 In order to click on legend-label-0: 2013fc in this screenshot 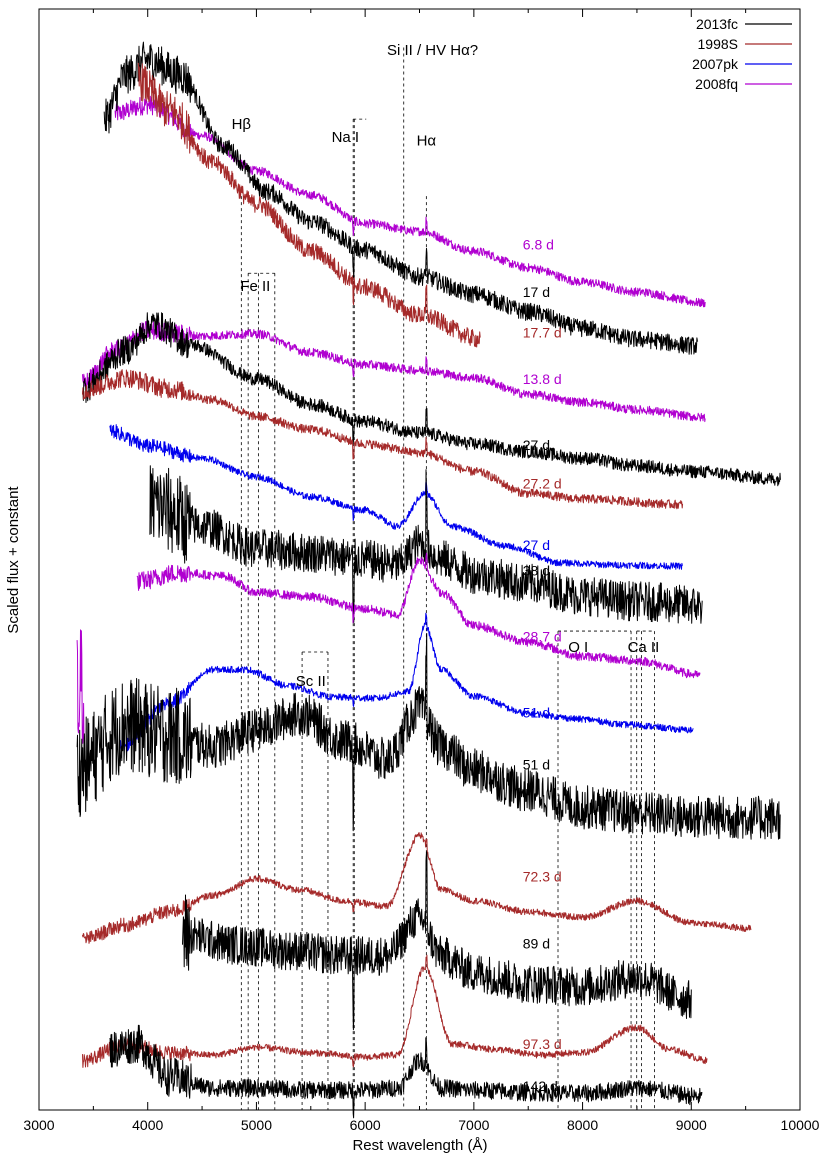, I will do `click(717, 24)`.